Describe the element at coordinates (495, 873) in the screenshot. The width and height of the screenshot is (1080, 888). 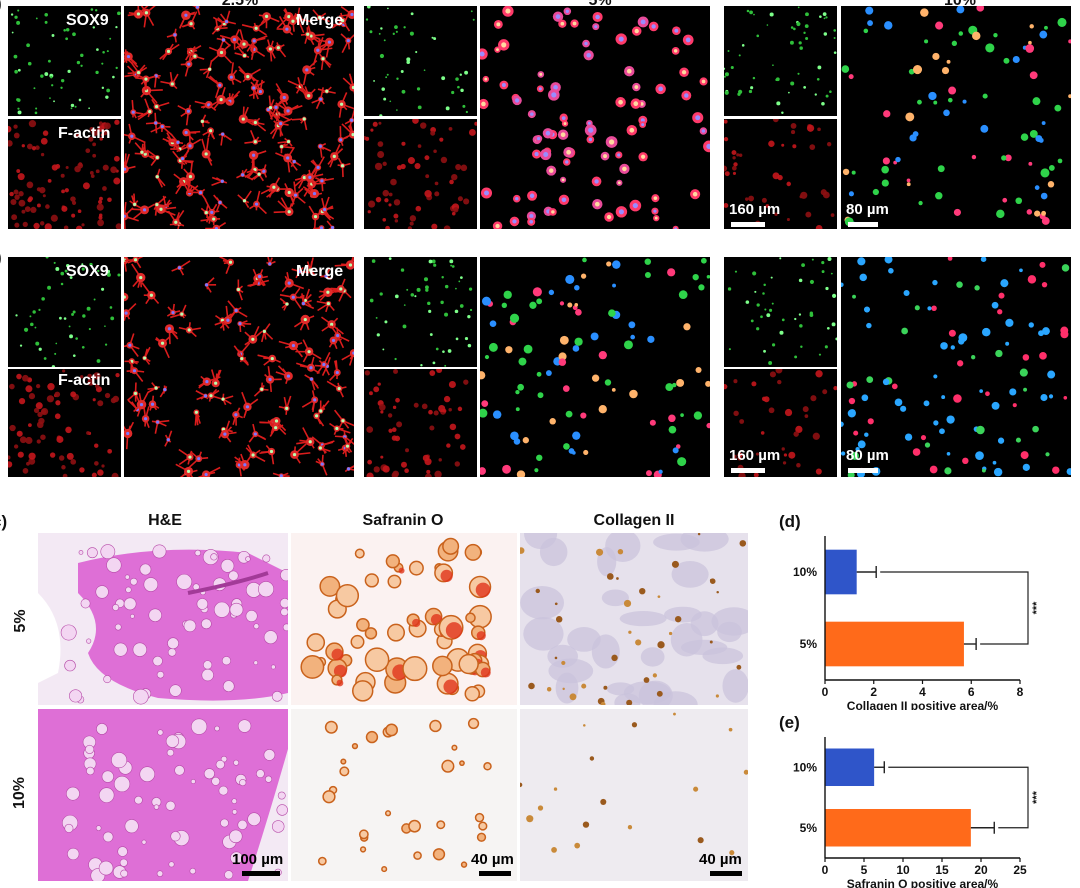
I see `c-scale-bar-saf` at that location.